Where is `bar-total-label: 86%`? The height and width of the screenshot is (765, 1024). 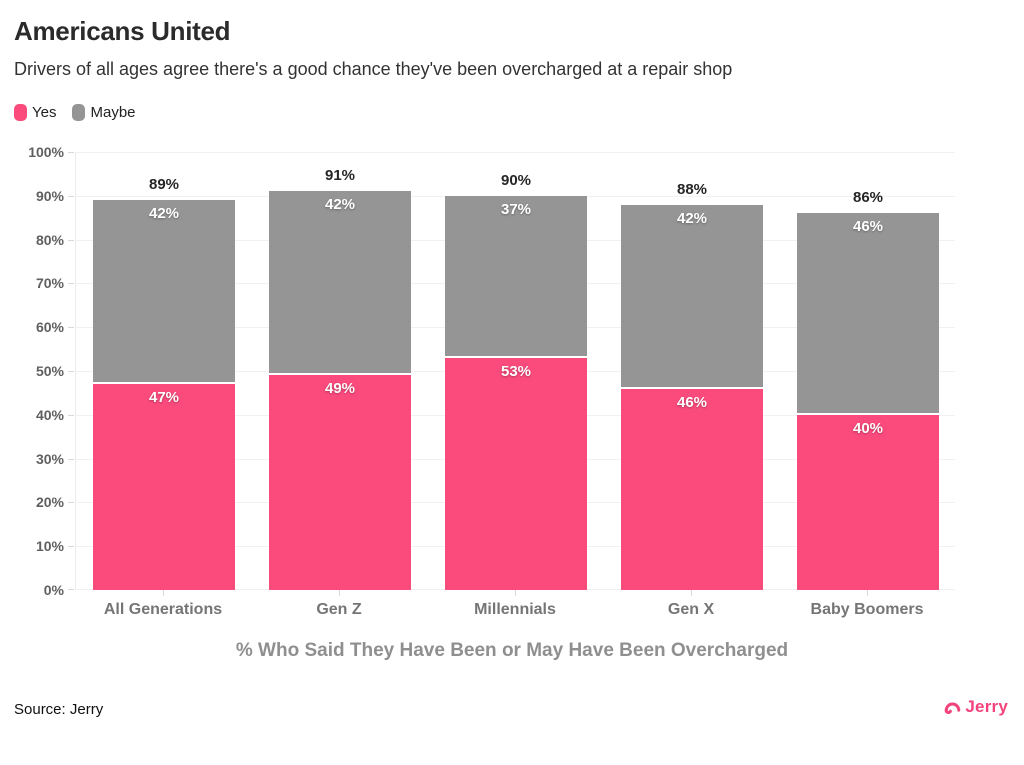 bar-total-label: 86% is located at coordinates (868, 198).